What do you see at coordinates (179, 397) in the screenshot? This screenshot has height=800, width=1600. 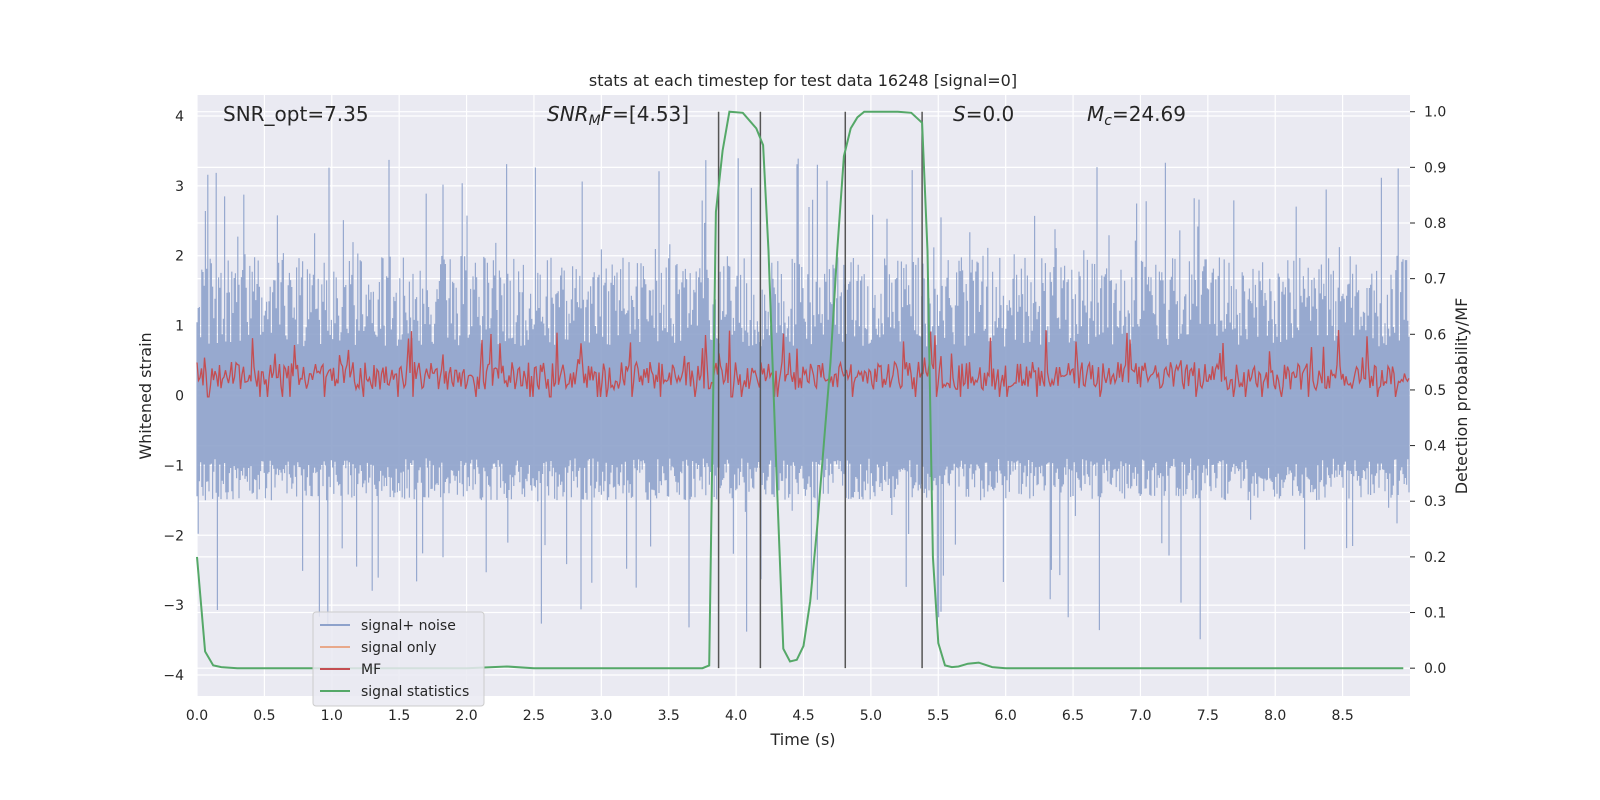 I see `y-left-tick-label-4: 0` at bounding box center [179, 397].